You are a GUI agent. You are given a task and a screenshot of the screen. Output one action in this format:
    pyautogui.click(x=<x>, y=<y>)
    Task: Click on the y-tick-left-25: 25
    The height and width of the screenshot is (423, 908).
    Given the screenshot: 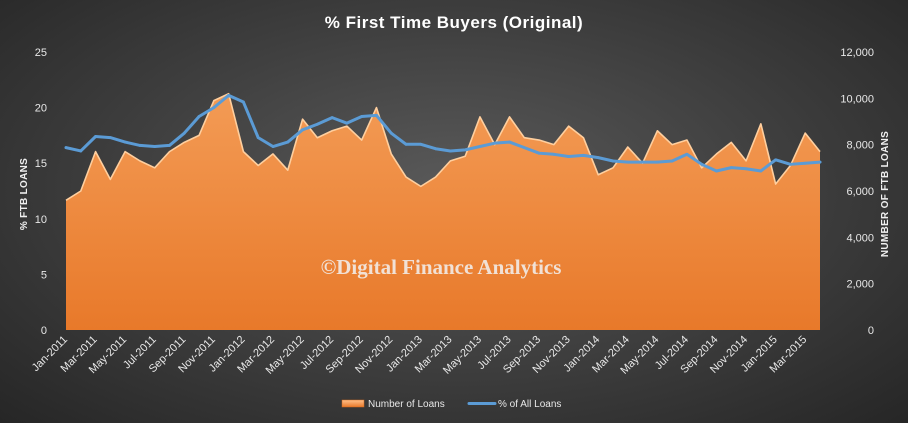 What is the action you would take?
    pyautogui.click(x=41, y=53)
    